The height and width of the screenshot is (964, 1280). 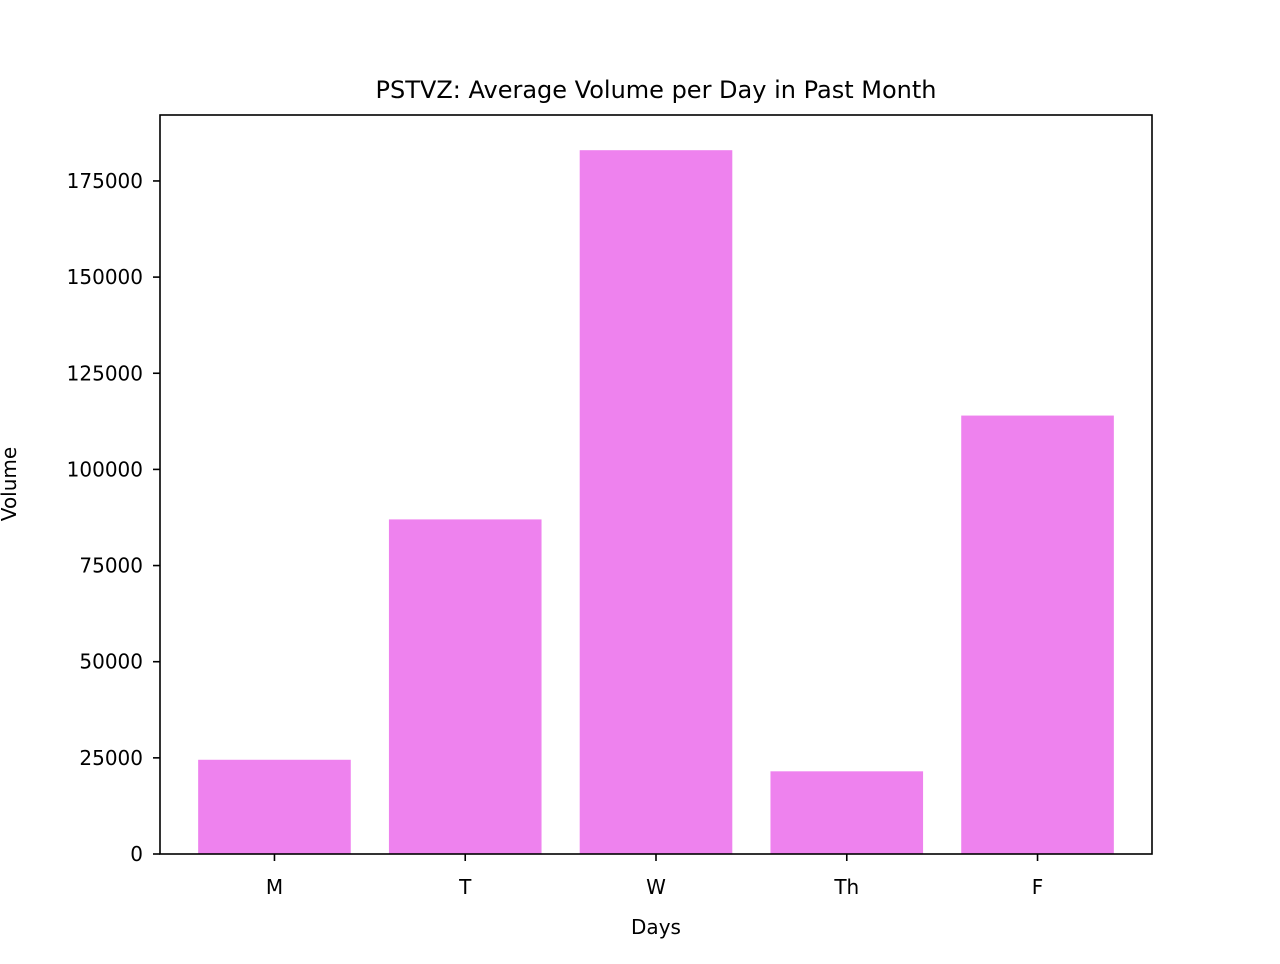 What do you see at coordinates (111, 662) in the screenshot?
I see `y-tick-label: 50000` at bounding box center [111, 662].